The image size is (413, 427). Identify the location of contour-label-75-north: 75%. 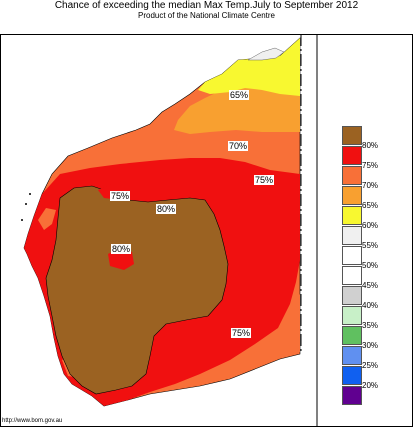
(120, 196).